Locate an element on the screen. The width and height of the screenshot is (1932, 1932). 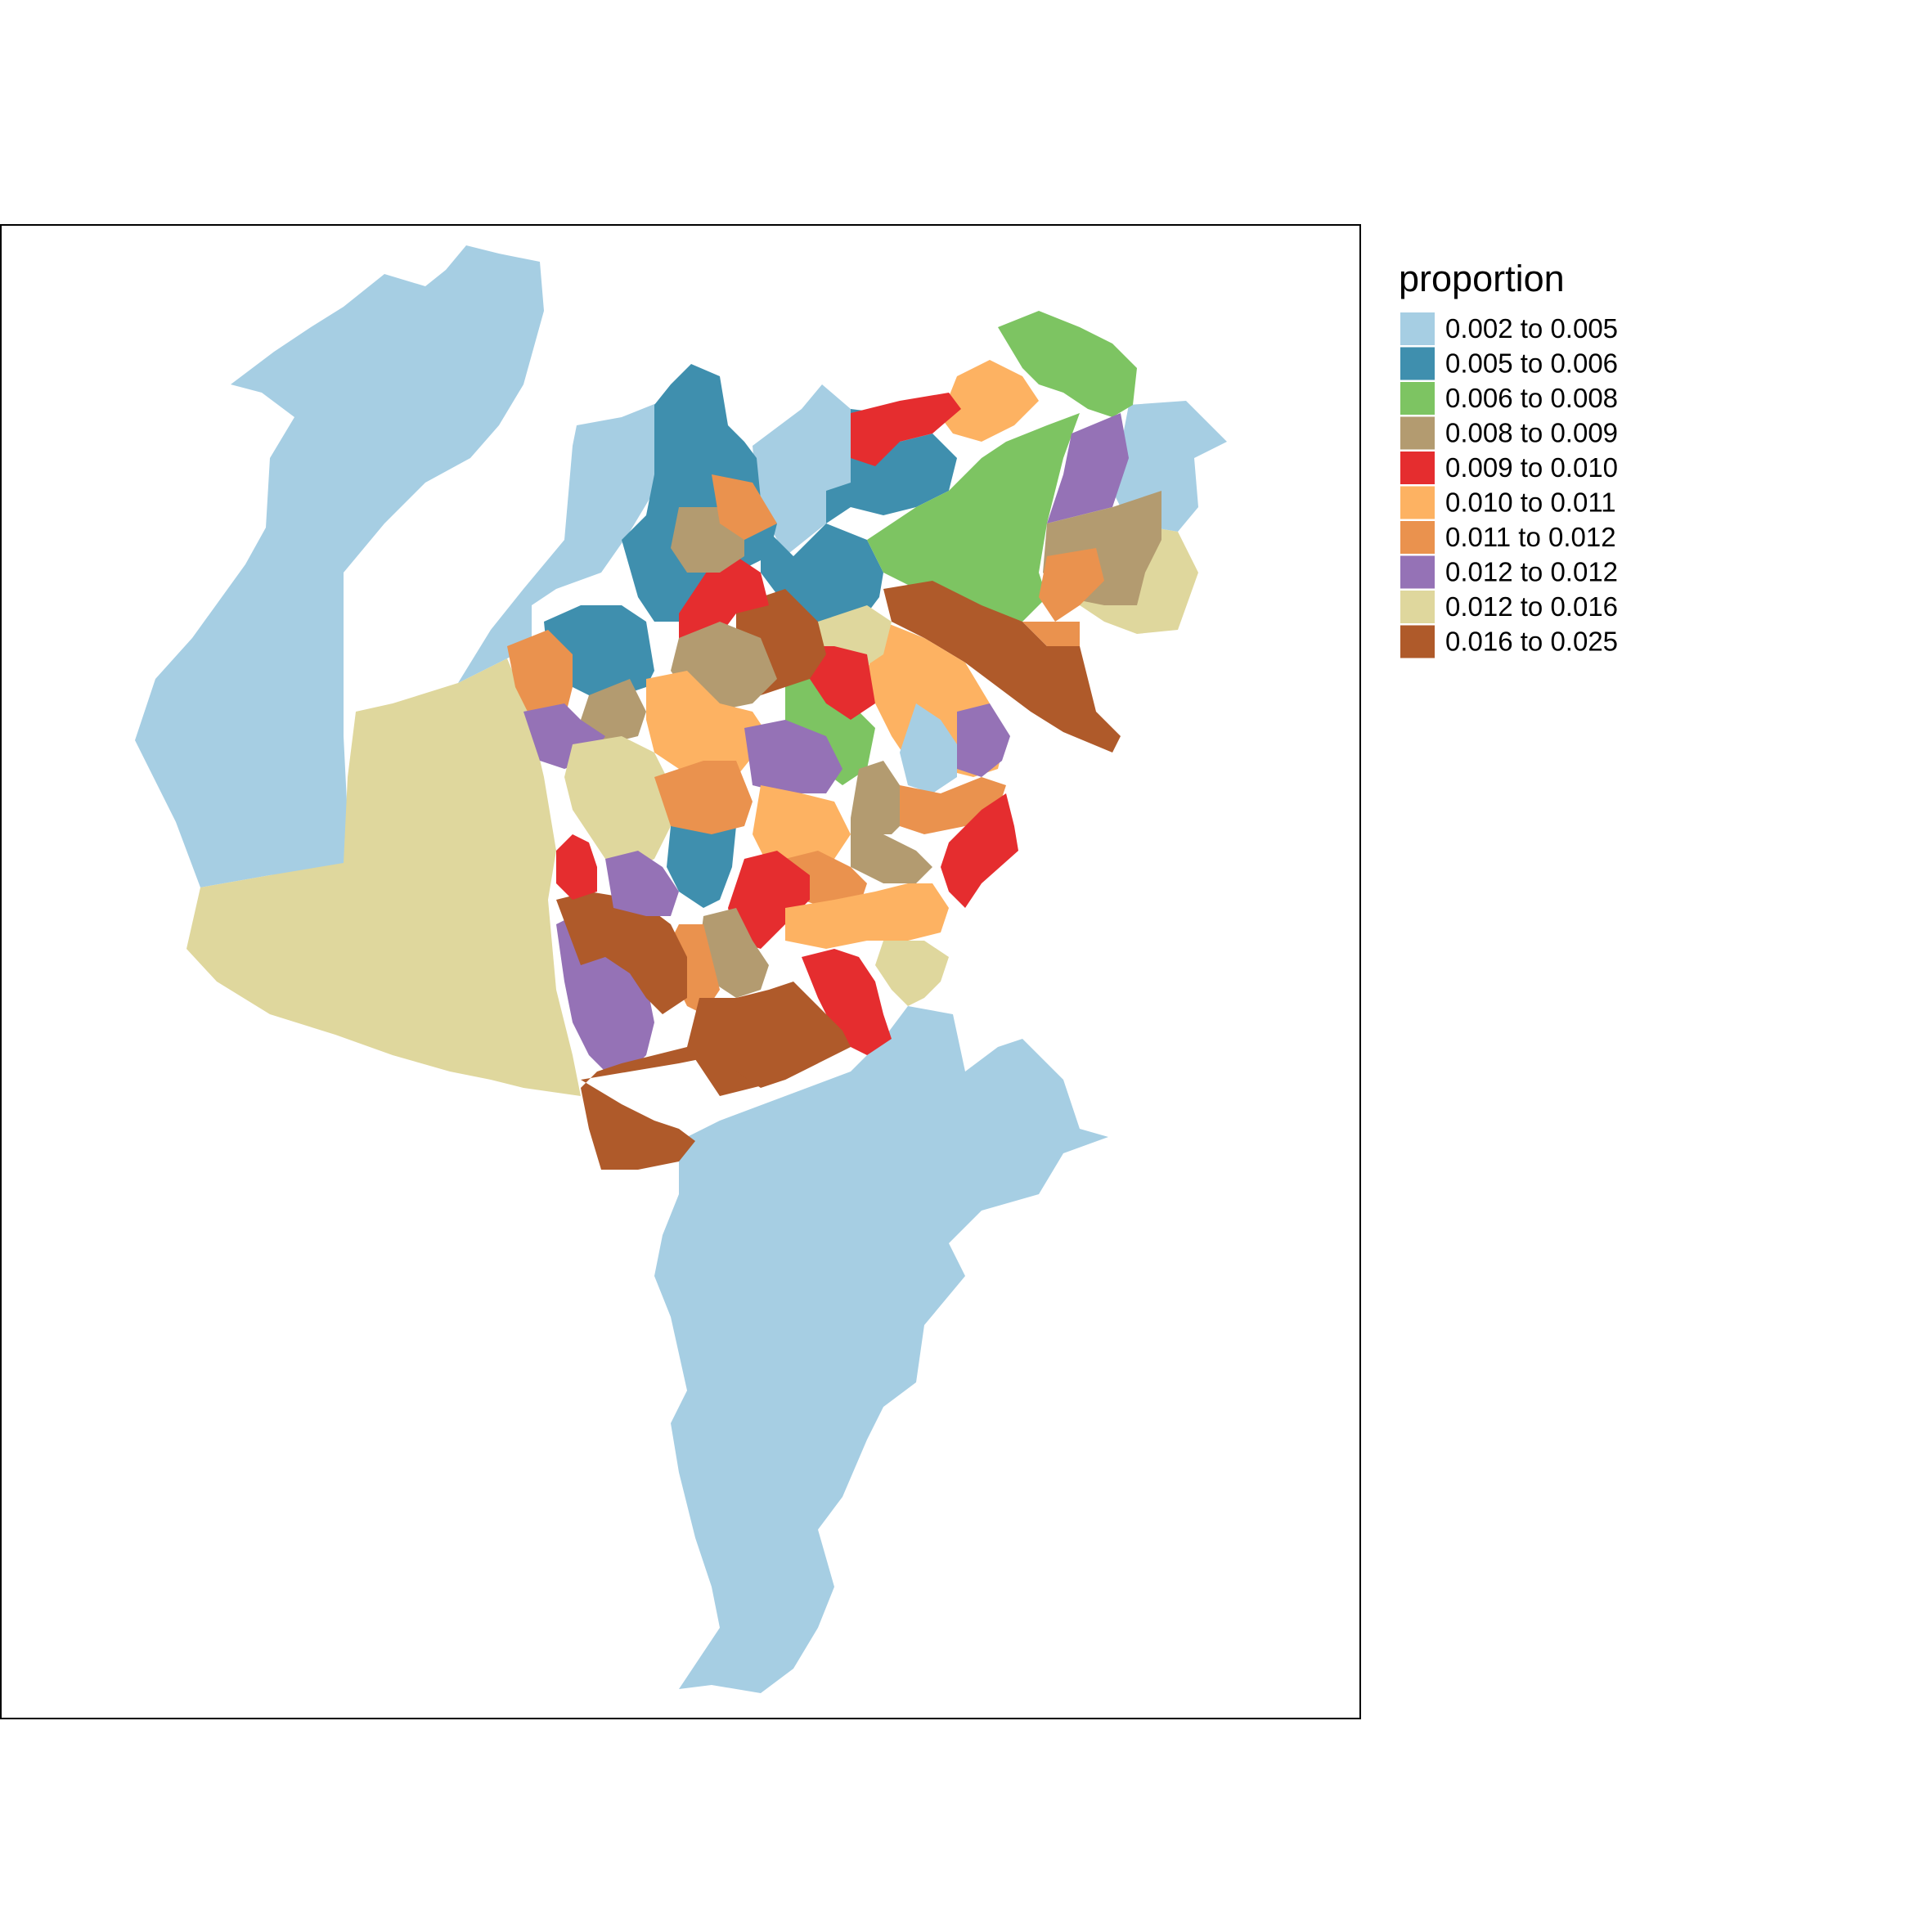
legend-label: 0.005 to 0.006 is located at coordinates (1532, 364).